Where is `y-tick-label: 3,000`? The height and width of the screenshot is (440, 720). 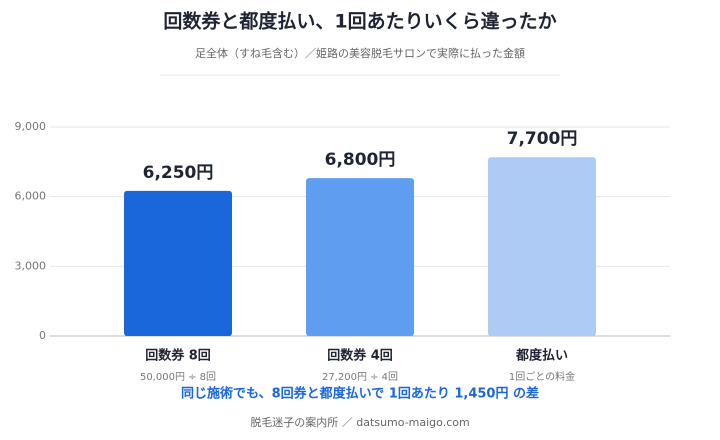
y-tick-label: 3,000 is located at coordinates (31, 265).